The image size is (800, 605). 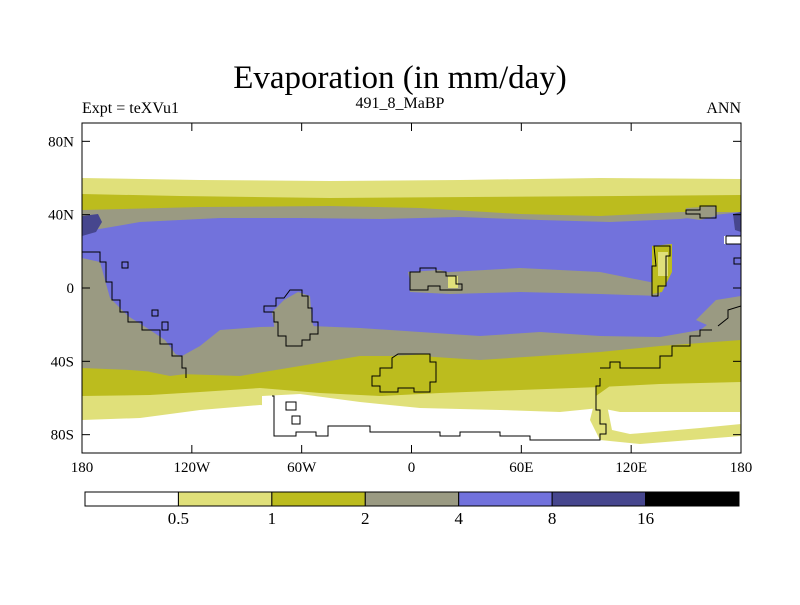 What do you see at coordinates (302, 468) in the screenshot?
I see `x-tick-label: 60W` at bounding box center [302, 468].